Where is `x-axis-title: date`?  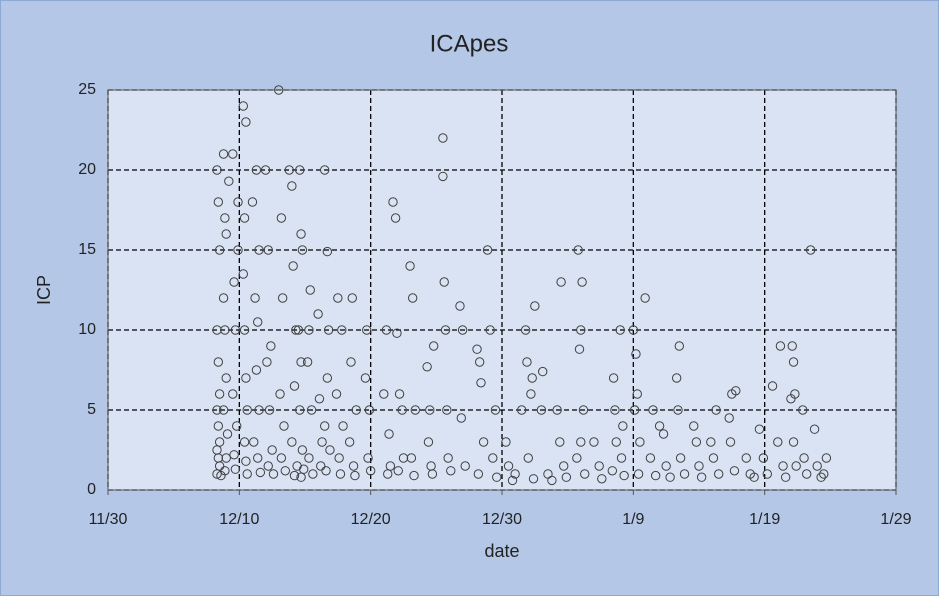 x-axis-title: date is located at coordinates (501, 551).